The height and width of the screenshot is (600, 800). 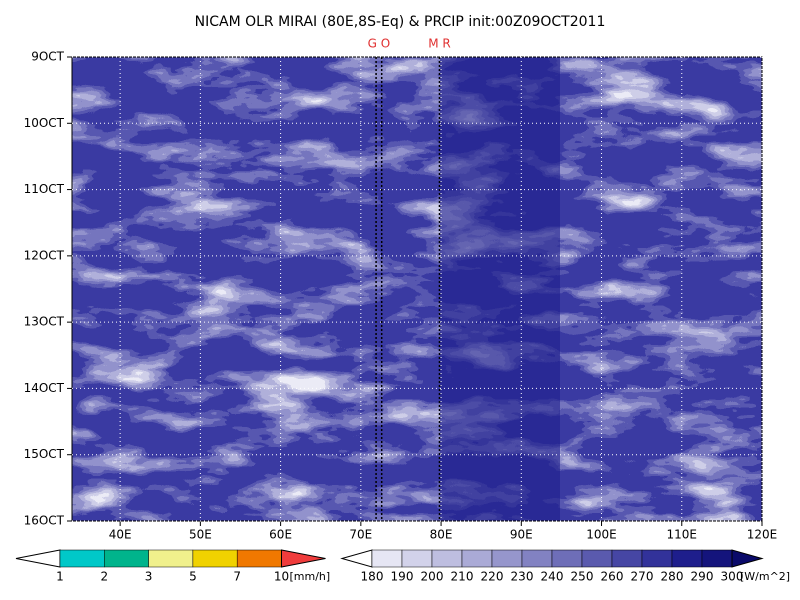 What do you see at coordinates (149, 577) in the screenshot?
I see `colorbar-label: 3` at bounding box center [149, 577].